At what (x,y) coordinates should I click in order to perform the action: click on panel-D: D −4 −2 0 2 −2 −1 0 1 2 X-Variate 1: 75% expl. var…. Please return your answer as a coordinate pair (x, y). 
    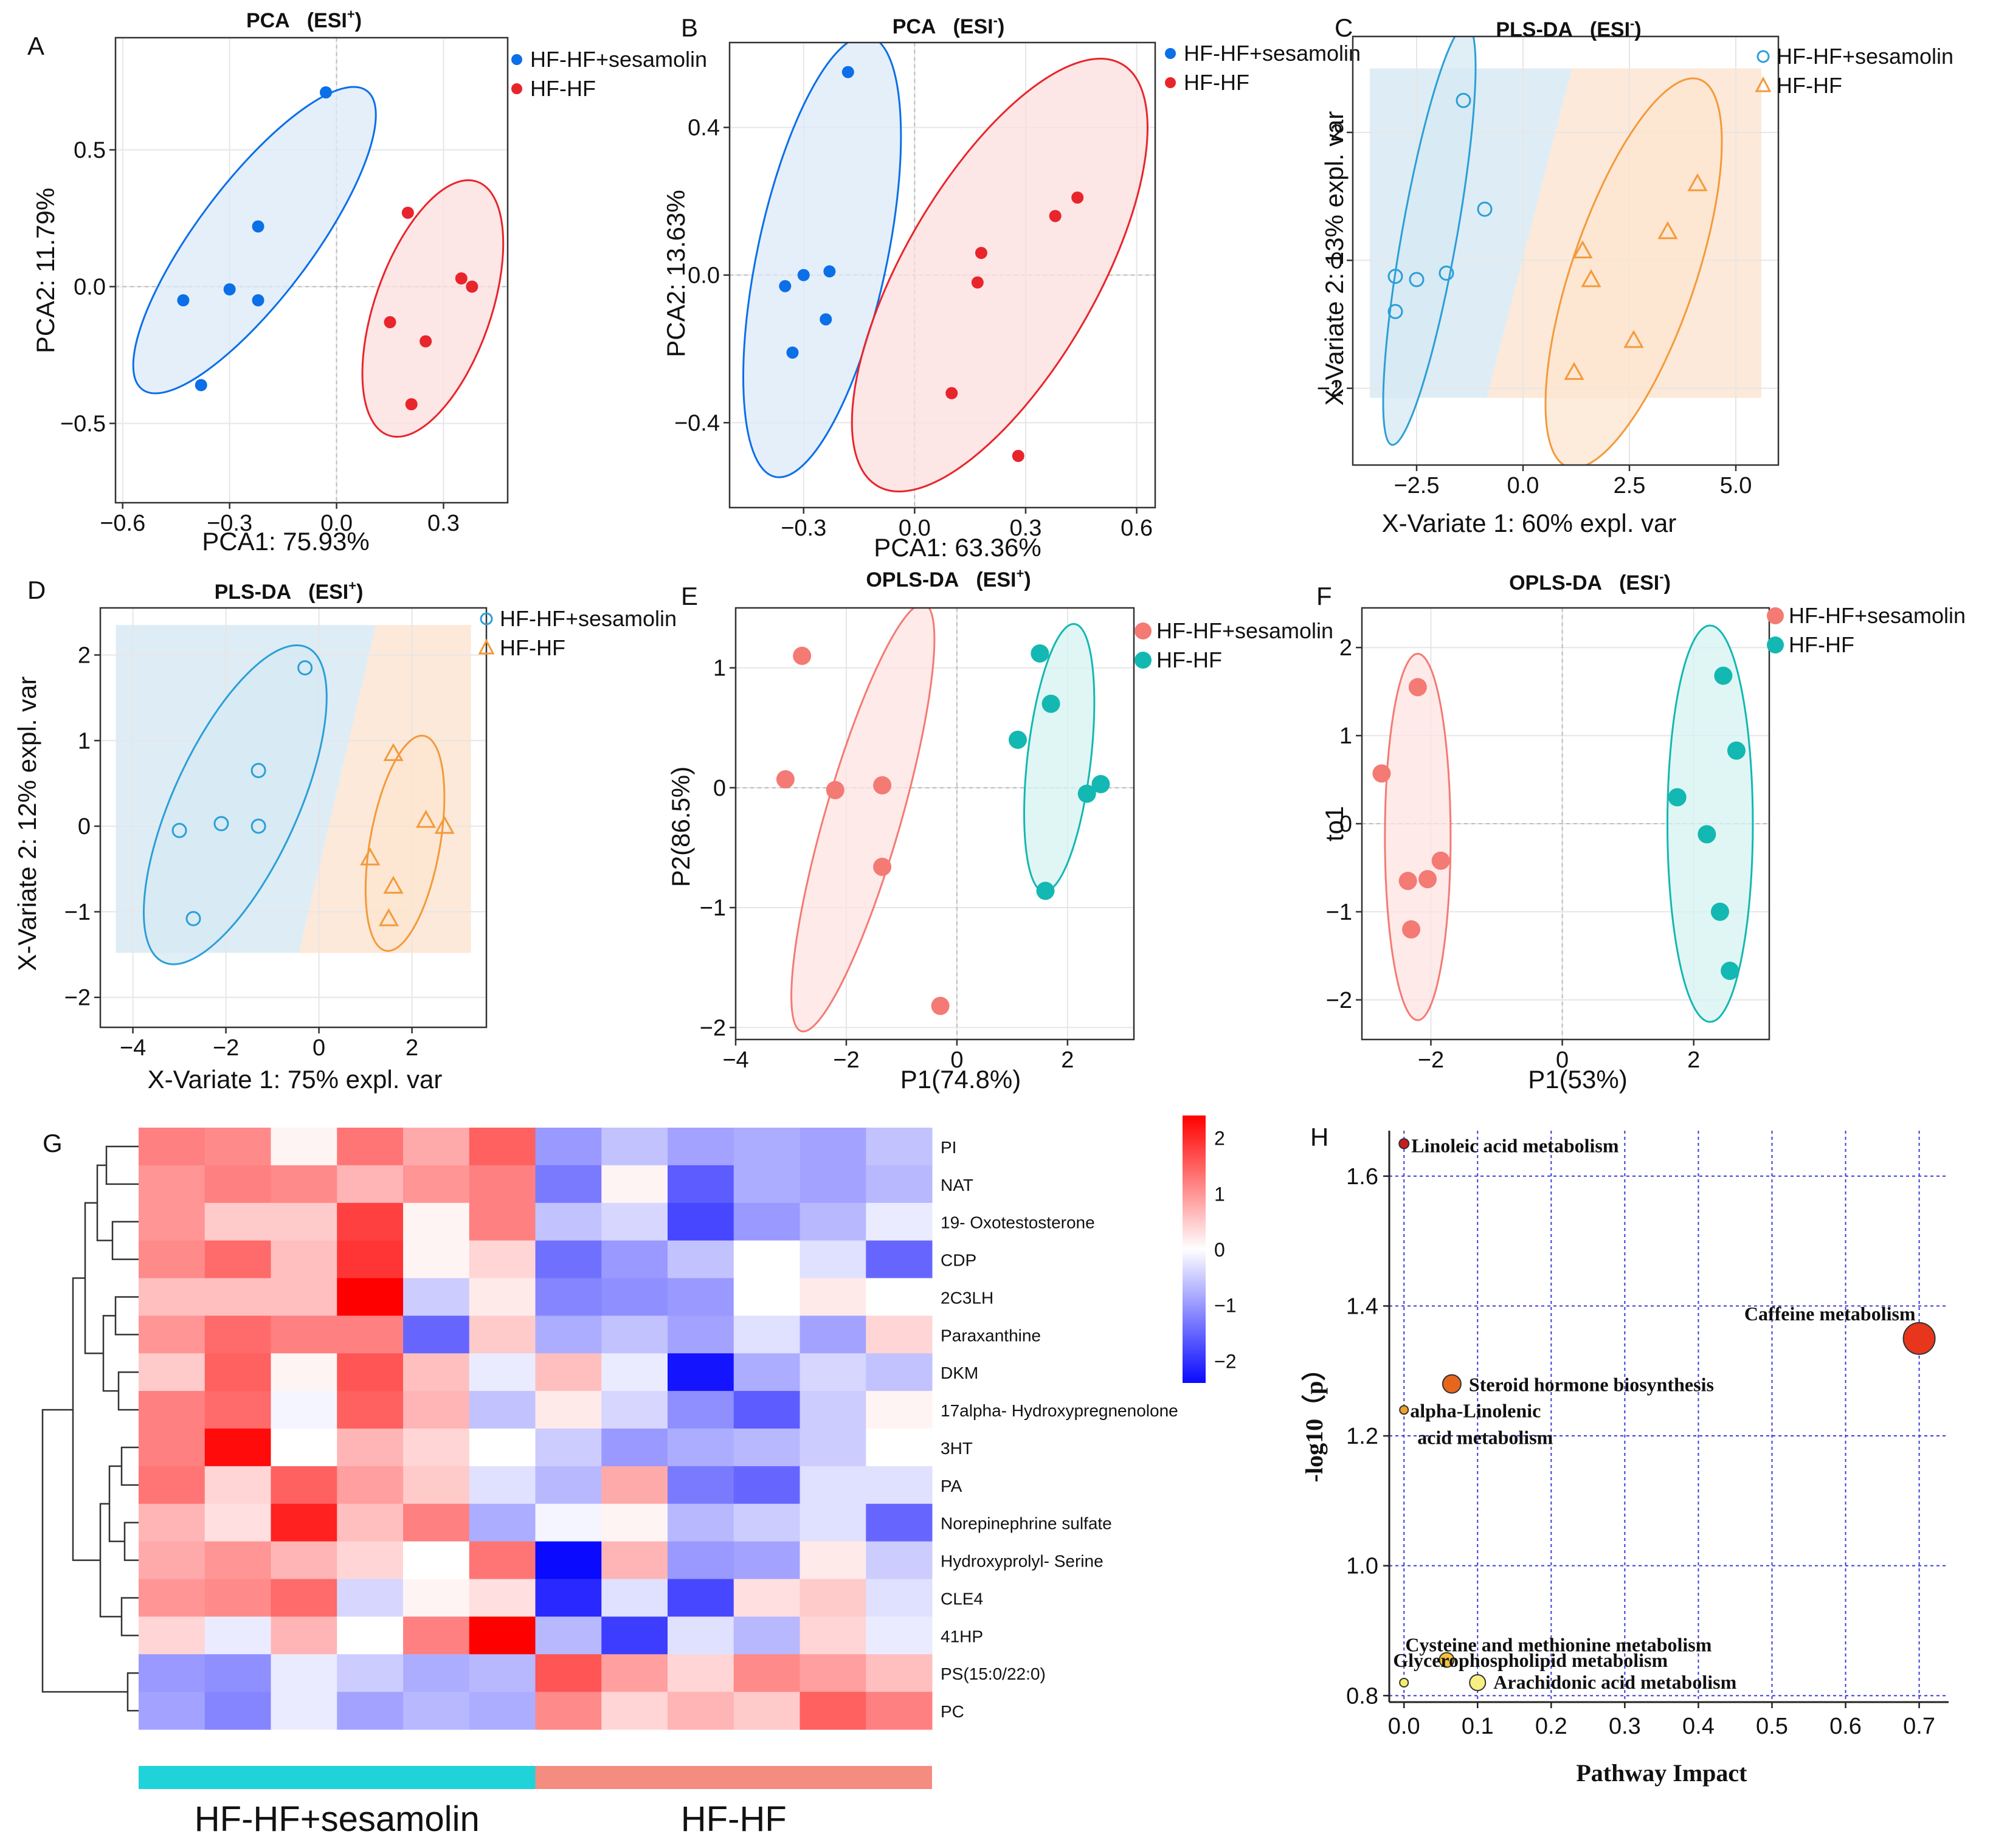
    Looking at the image, I should click on (345, 835).